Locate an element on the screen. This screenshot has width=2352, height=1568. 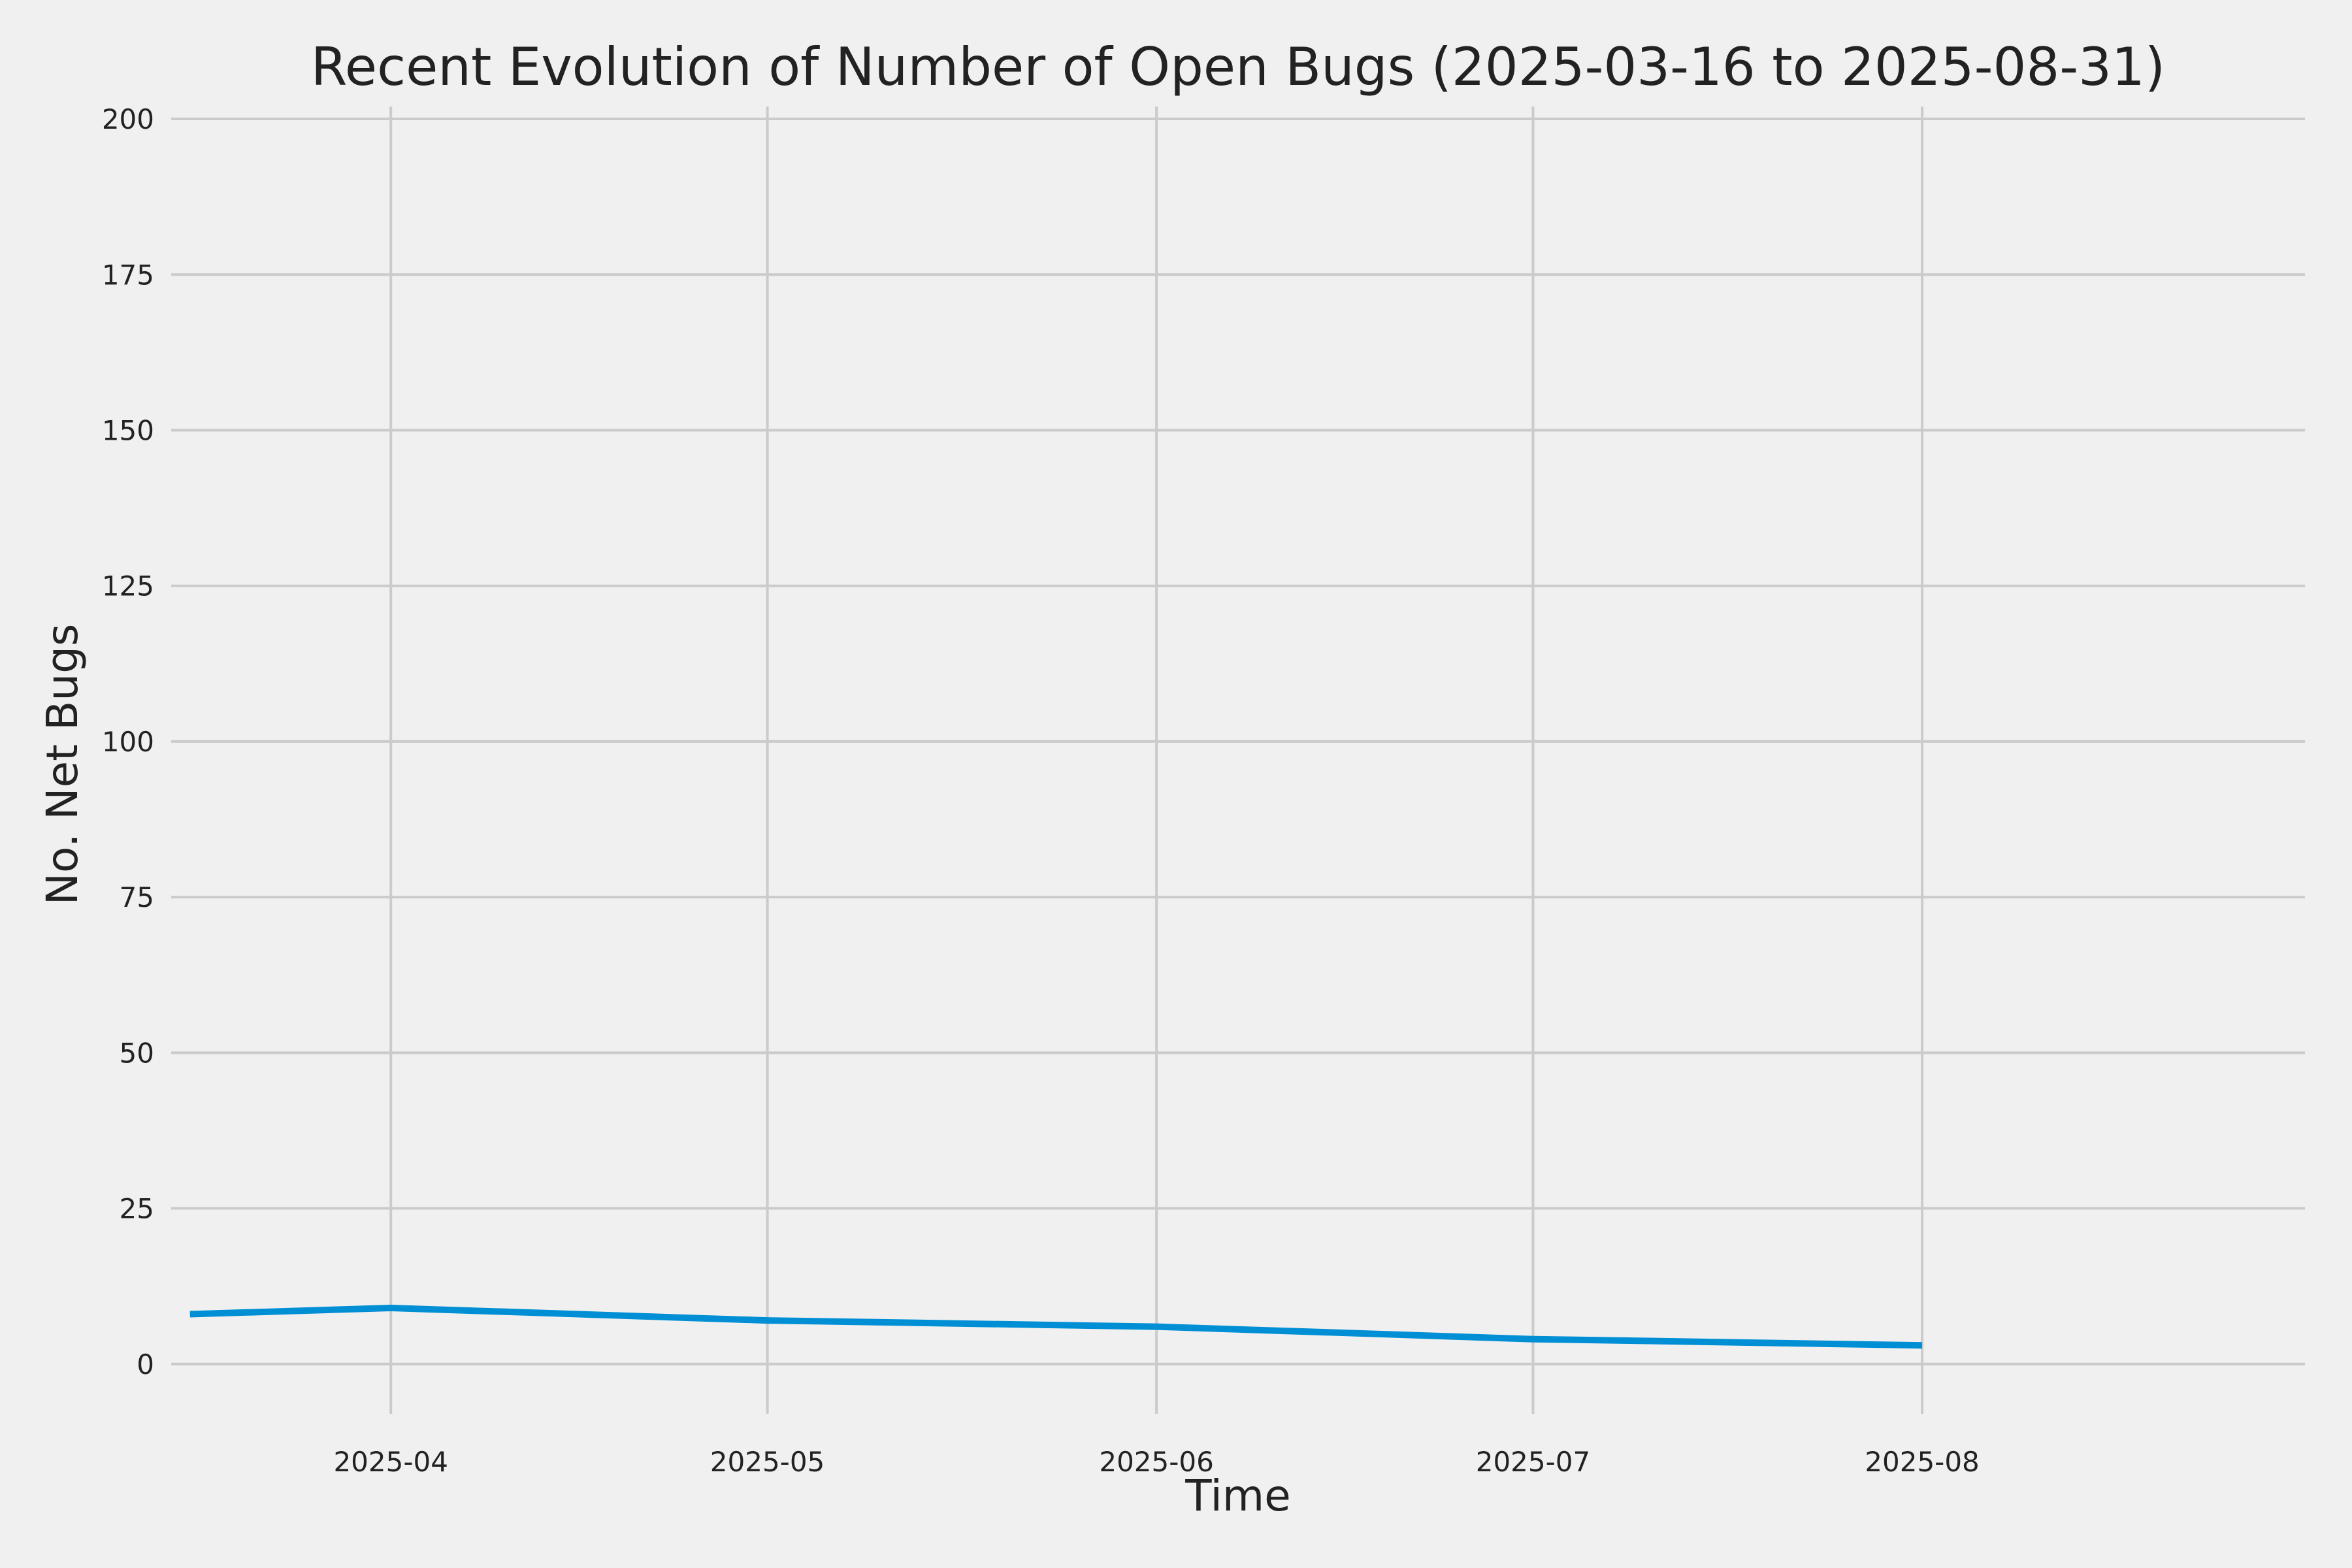
series-group is located at coordinates (1056, 1327).